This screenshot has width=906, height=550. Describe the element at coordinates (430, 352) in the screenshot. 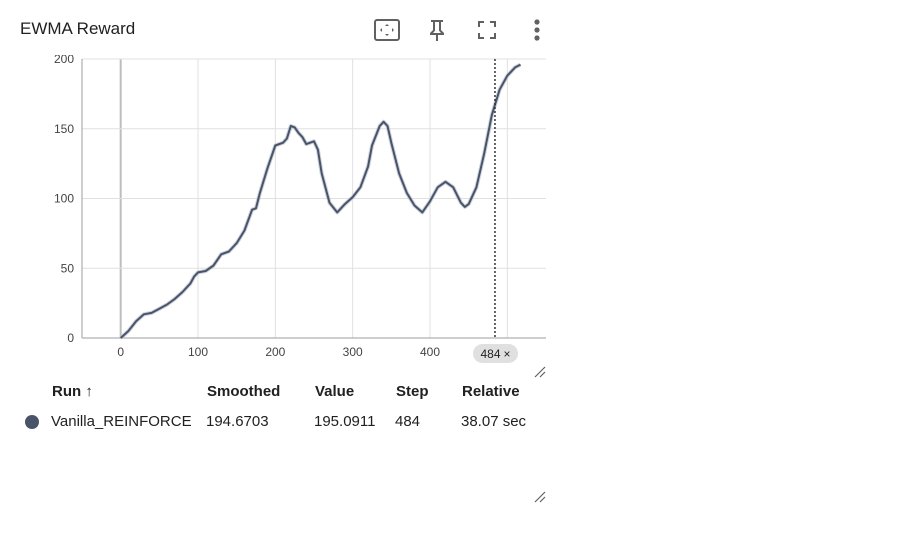

I see `x-tick-label: 400` at that location.